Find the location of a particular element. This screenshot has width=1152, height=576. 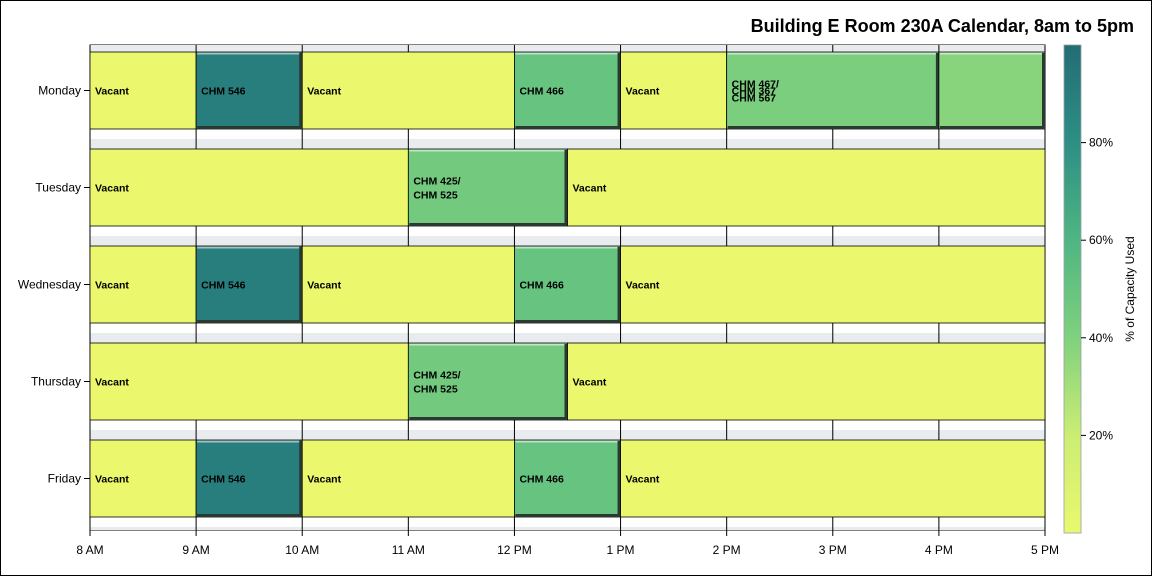

colorbar-tick-label: 40% is located at coordinates (1101, 338).